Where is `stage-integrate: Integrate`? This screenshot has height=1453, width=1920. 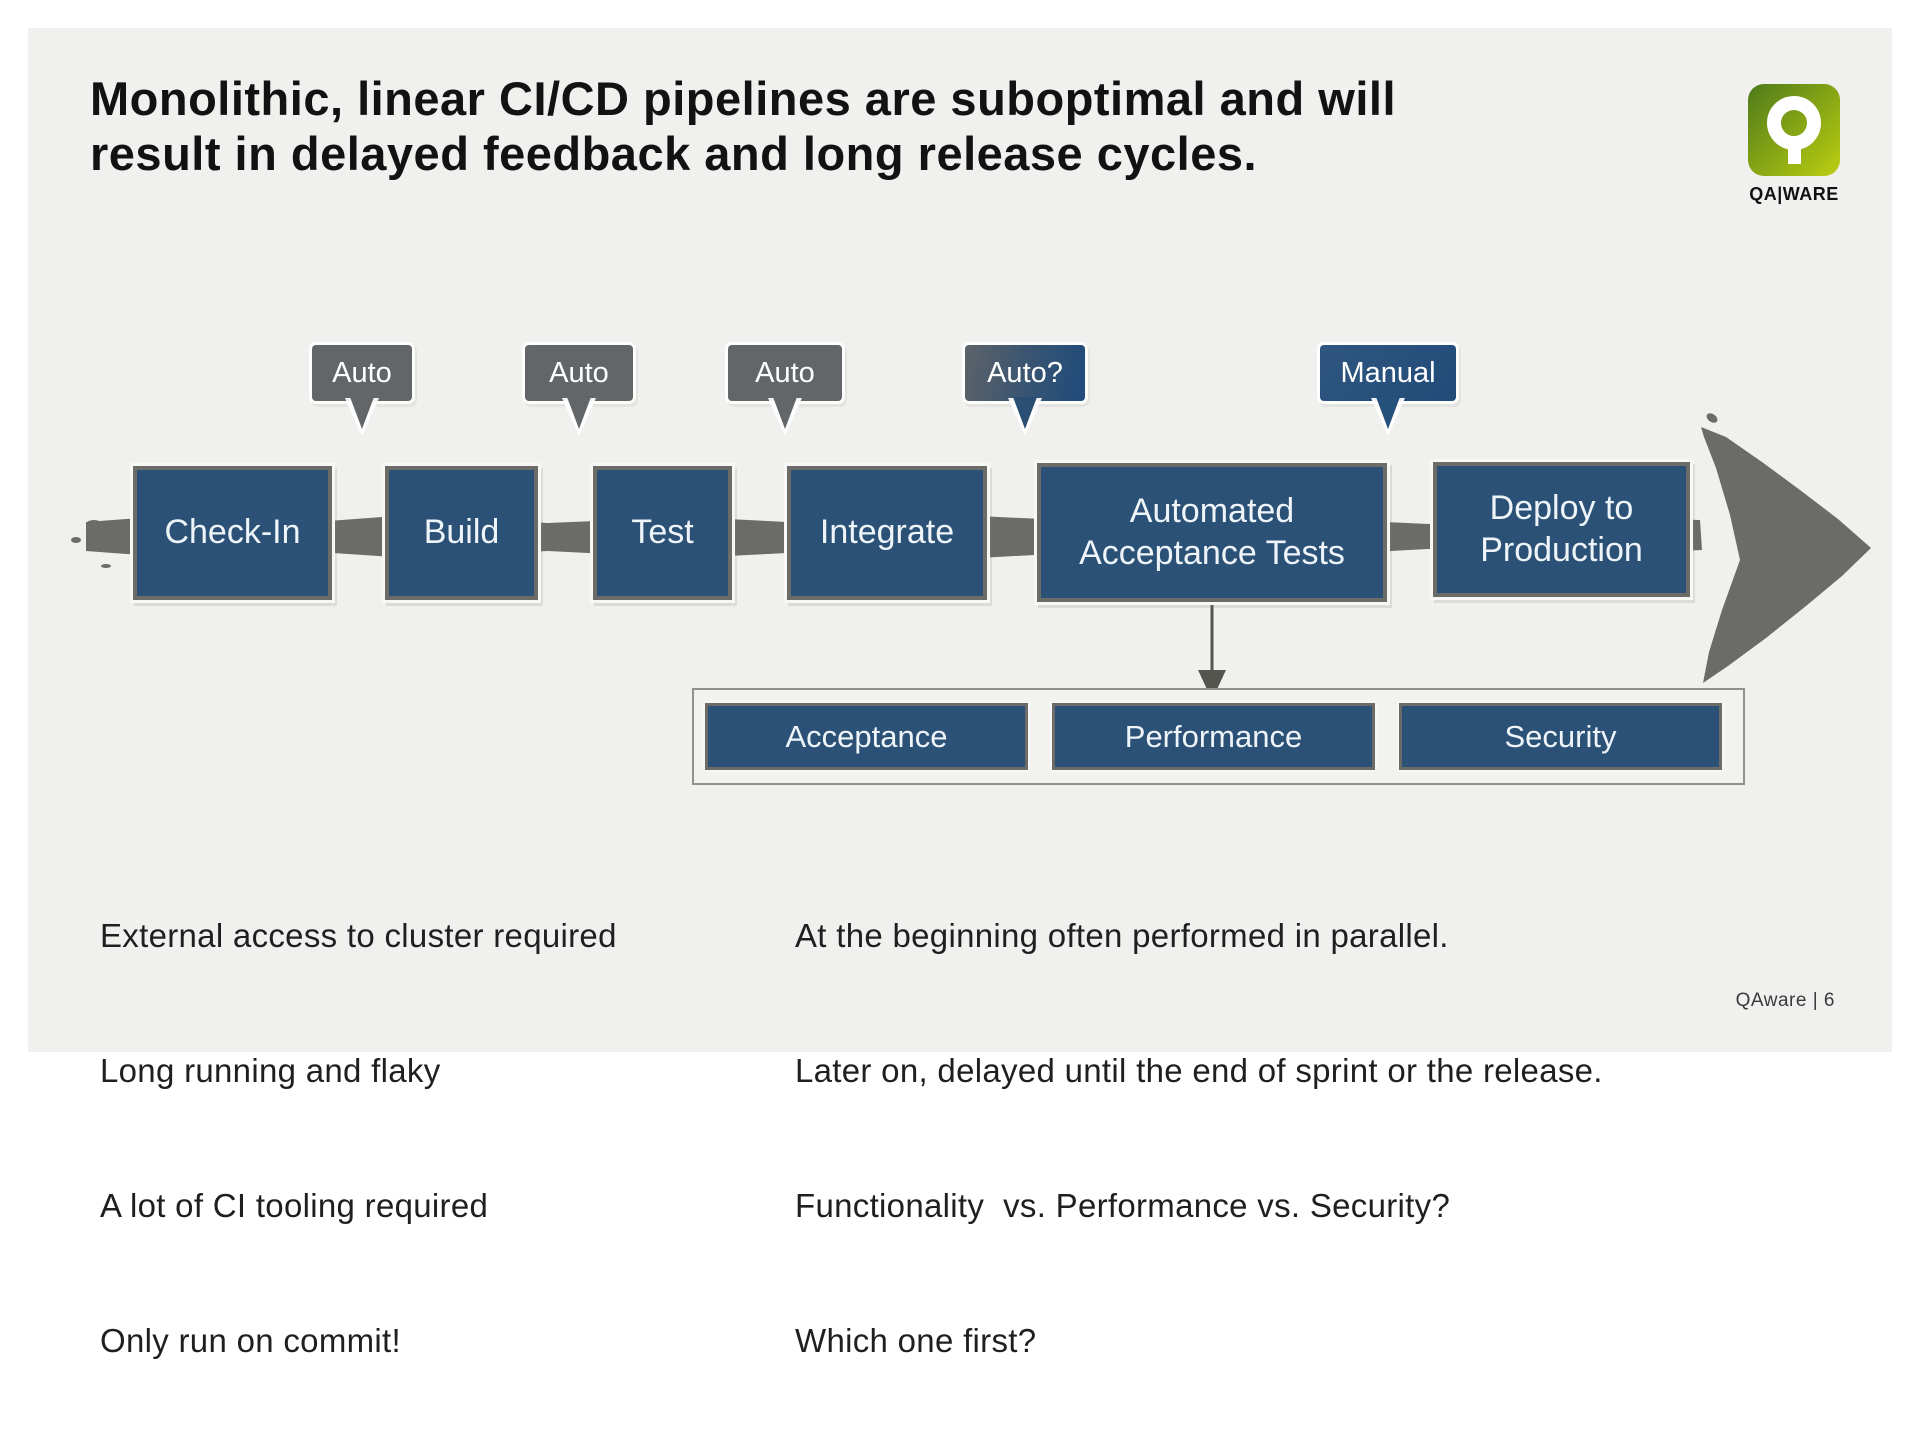 stage-integrate: Integrate is located at coordinates (887, 533).